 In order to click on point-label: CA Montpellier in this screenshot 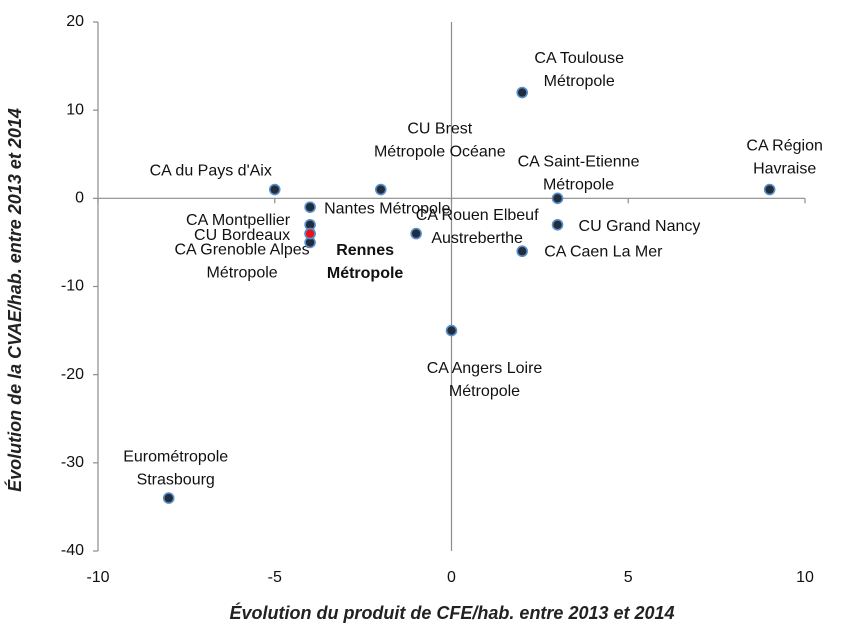, I will do `click(238, 220)`.